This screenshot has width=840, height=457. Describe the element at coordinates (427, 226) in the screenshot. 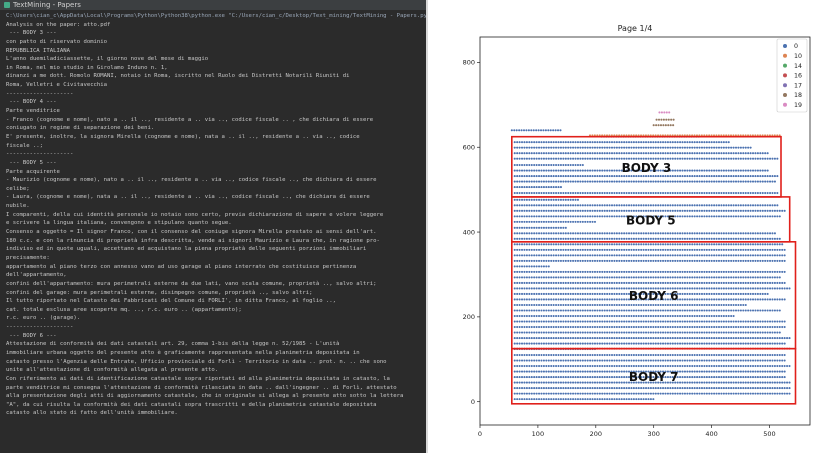

I see `pane-divider` at that location.